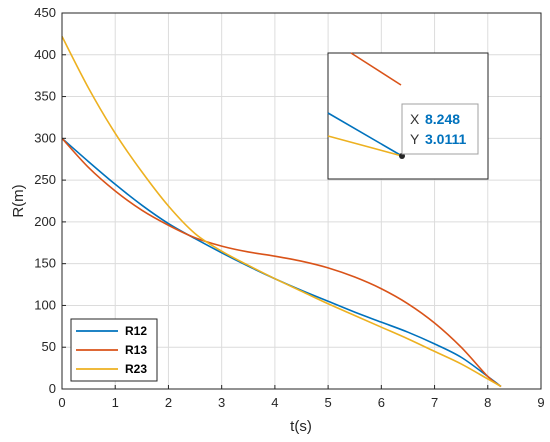 This screenshot has width=550, height=442. I want to click on x-tick-label: 0, so click(61, 402).